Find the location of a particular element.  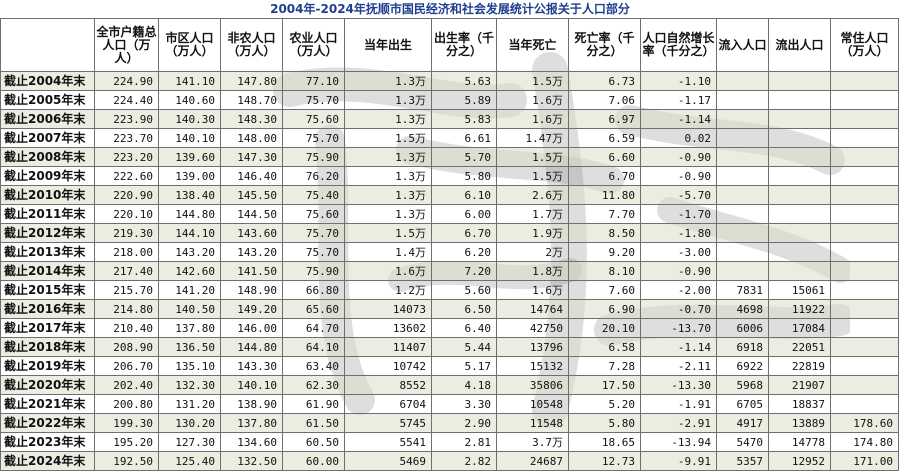

table-cell: 125.40 is located at coordinates (189, 461).